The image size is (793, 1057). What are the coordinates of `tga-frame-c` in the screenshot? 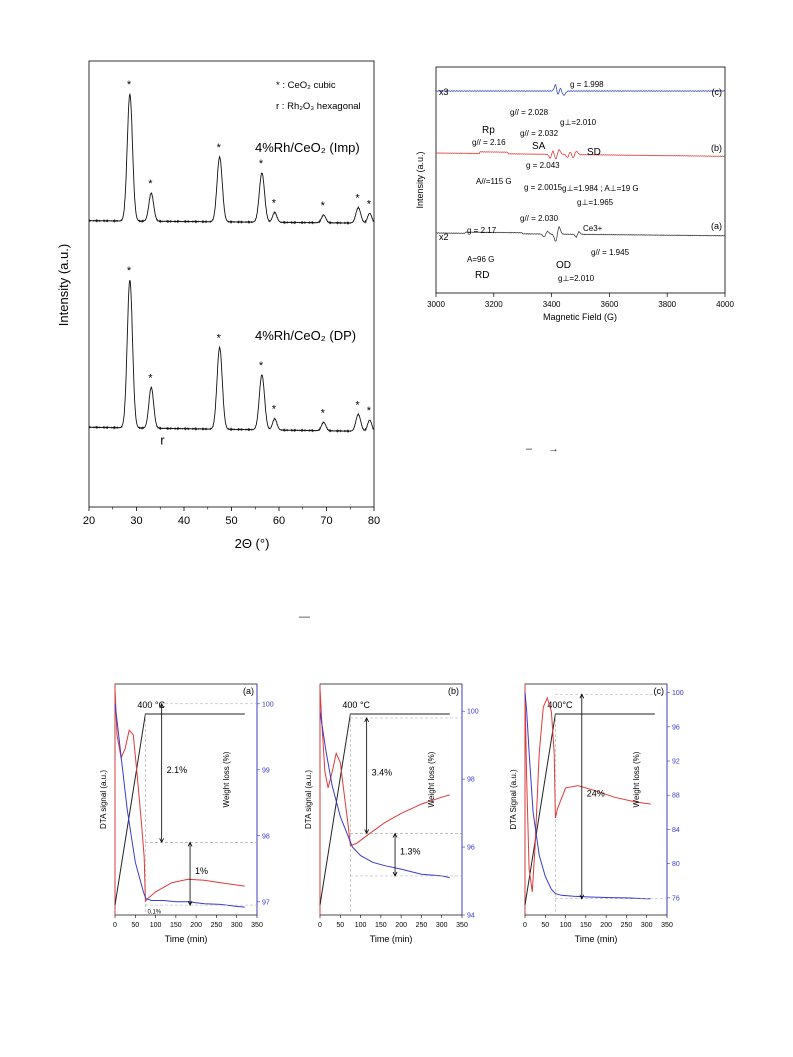 It's located at (596, 799).